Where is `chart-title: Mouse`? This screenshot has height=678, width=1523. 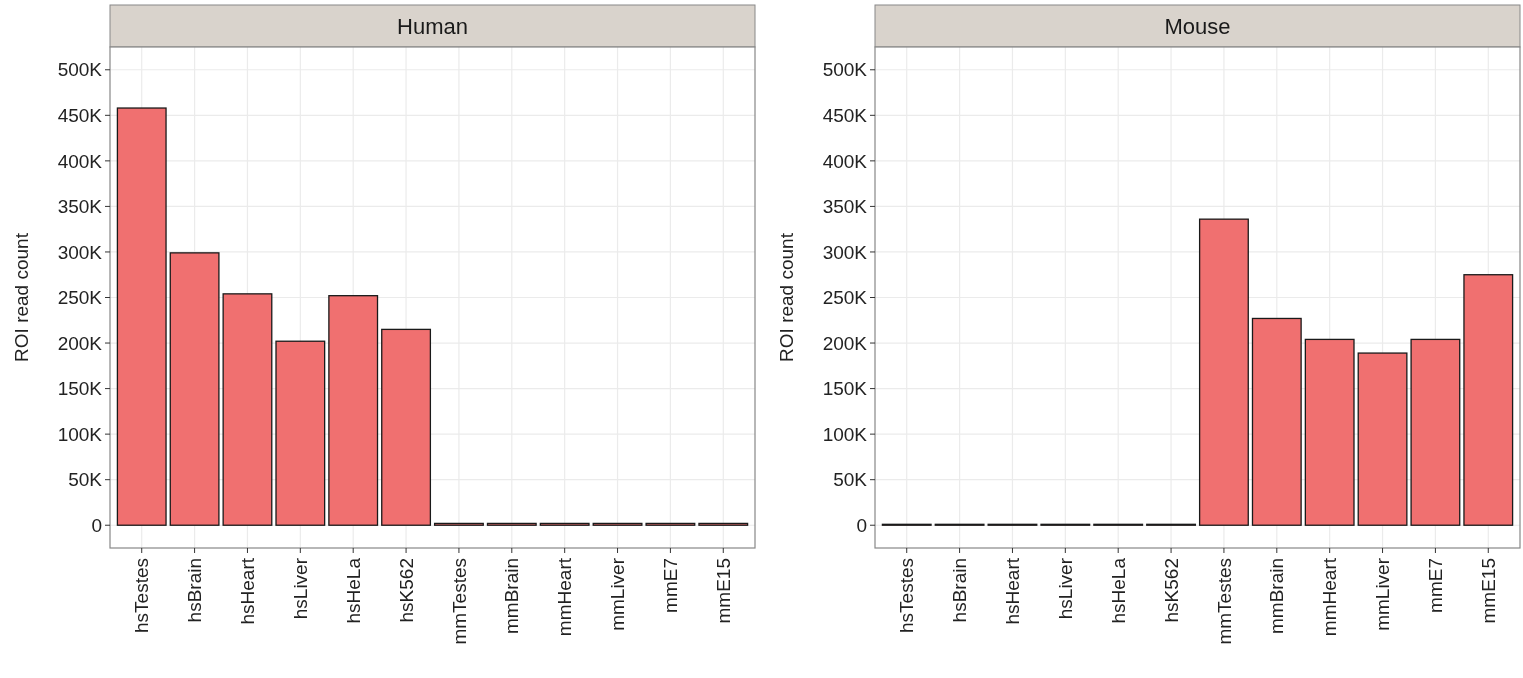
chart-title: Mouse is located at coordinates (1197, 26).